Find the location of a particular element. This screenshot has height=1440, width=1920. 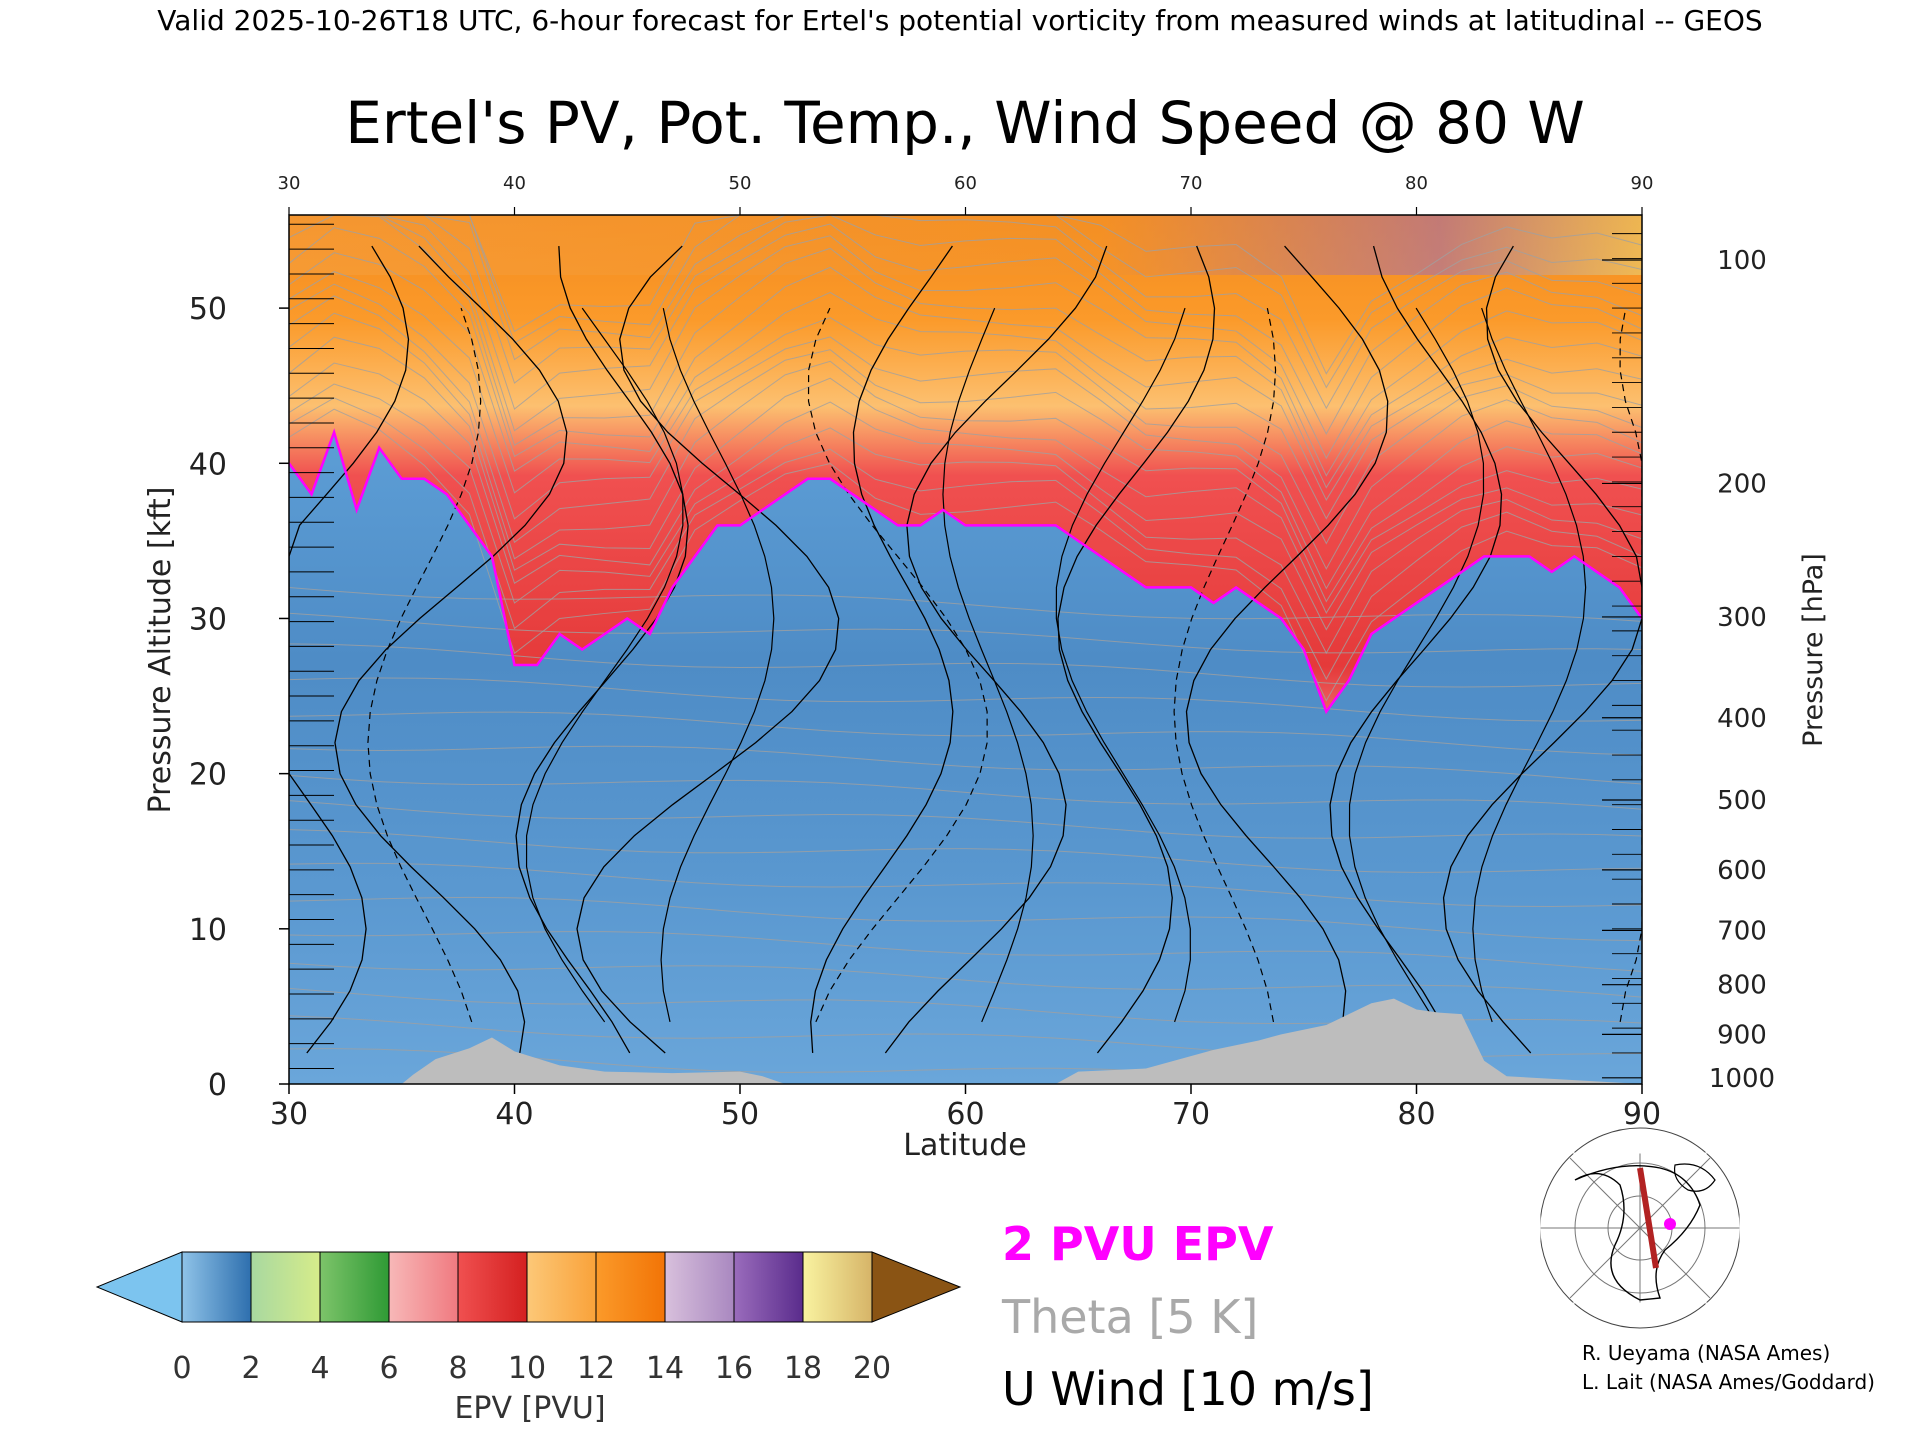

y-tick-label: 50 is located at coordinates (208, 309).